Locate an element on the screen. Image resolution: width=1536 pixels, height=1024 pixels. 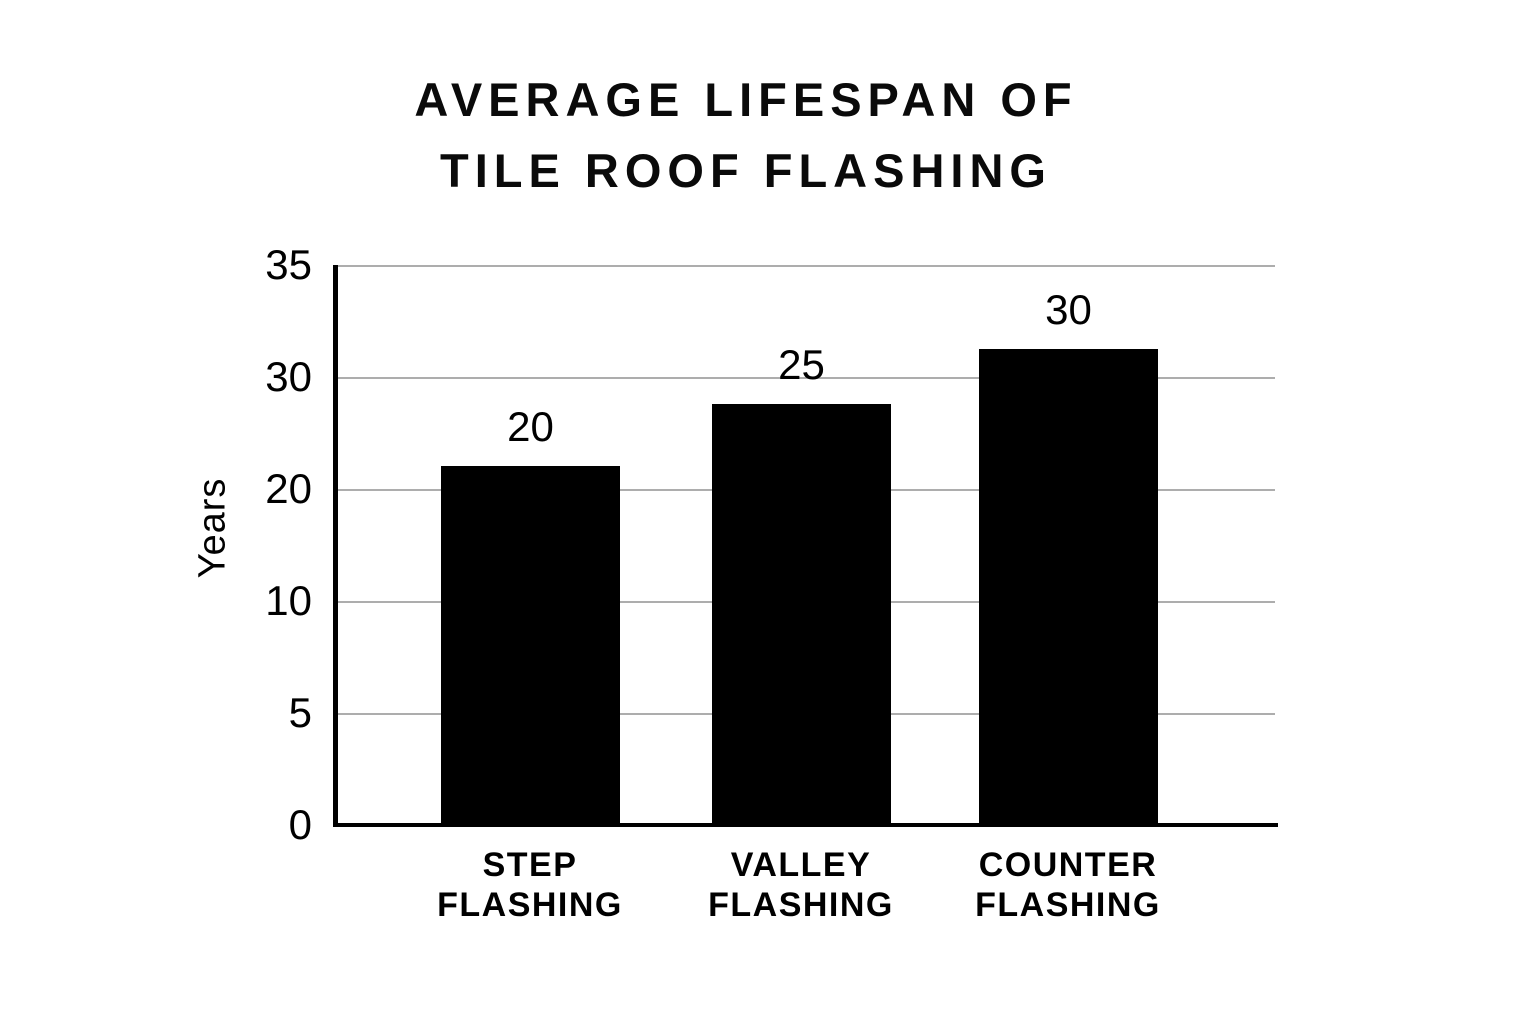
y-tick-label: 30 is located at coordinates (288, 376).